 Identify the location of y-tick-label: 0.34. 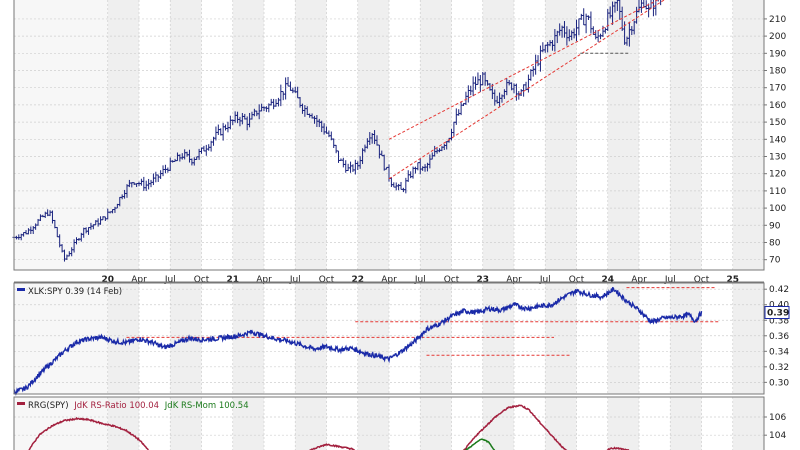
(779, 352).